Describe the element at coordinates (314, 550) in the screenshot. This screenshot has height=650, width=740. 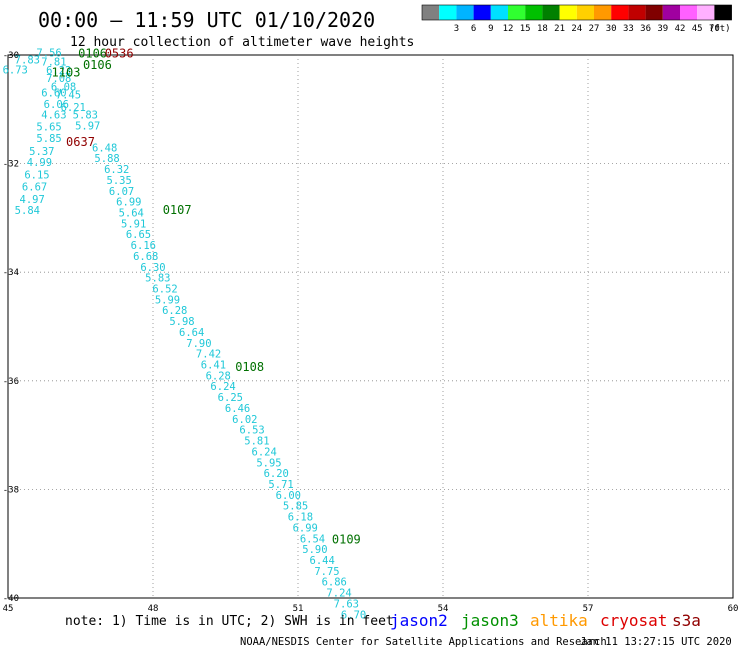
I see `wave-height-label: 5.90` at that location.